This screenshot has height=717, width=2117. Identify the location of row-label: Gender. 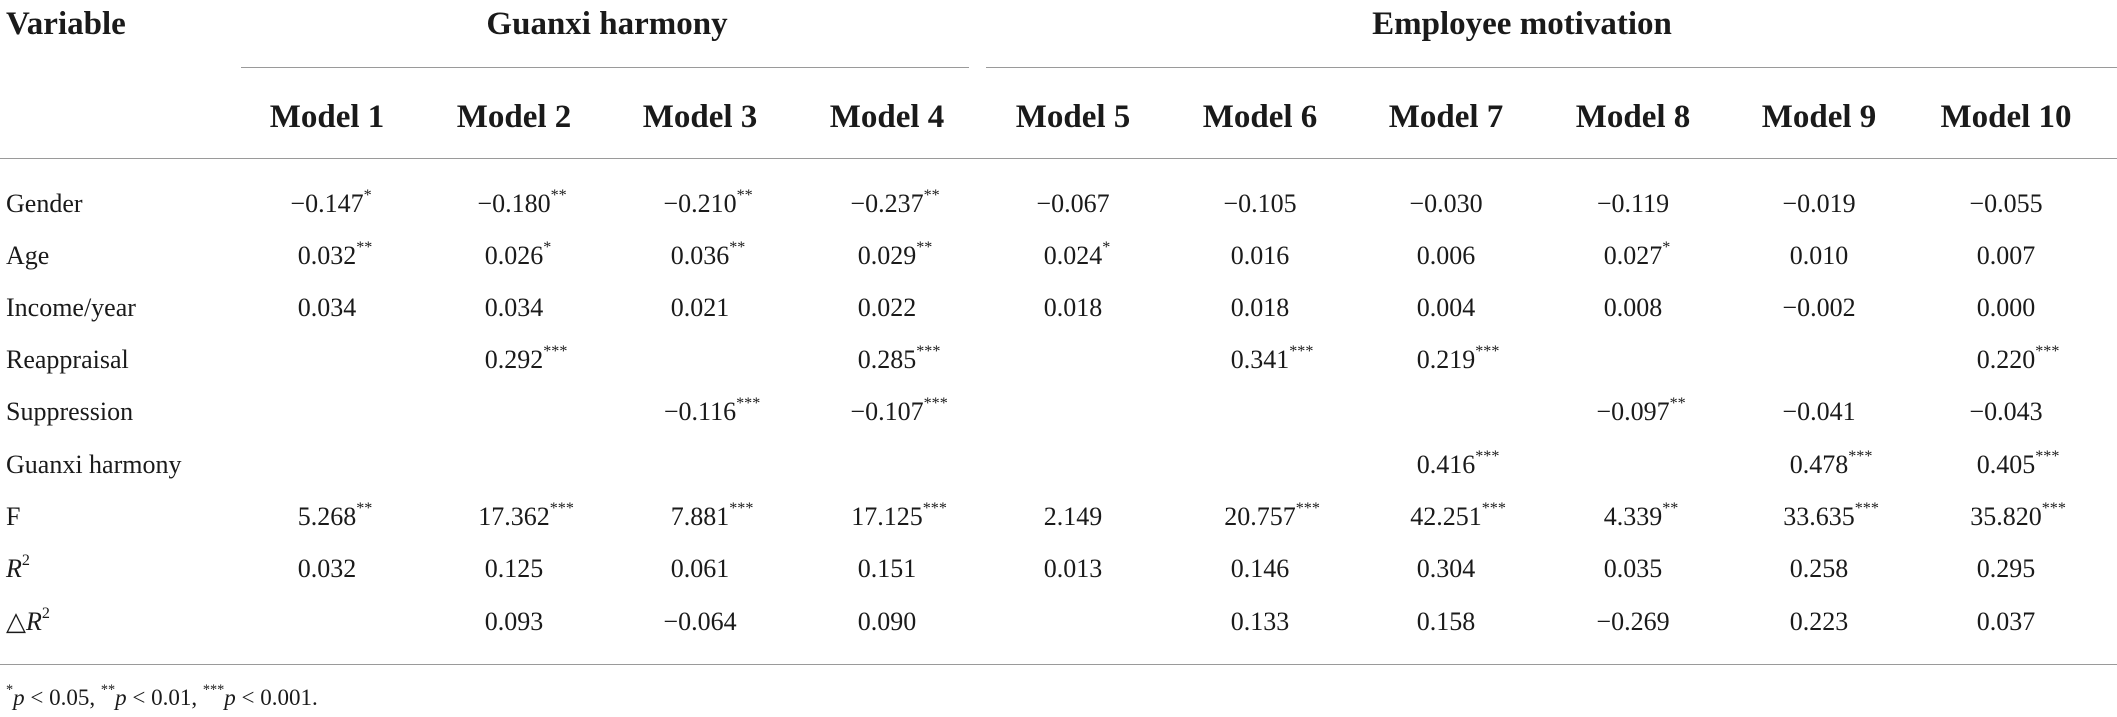
(44, 203).